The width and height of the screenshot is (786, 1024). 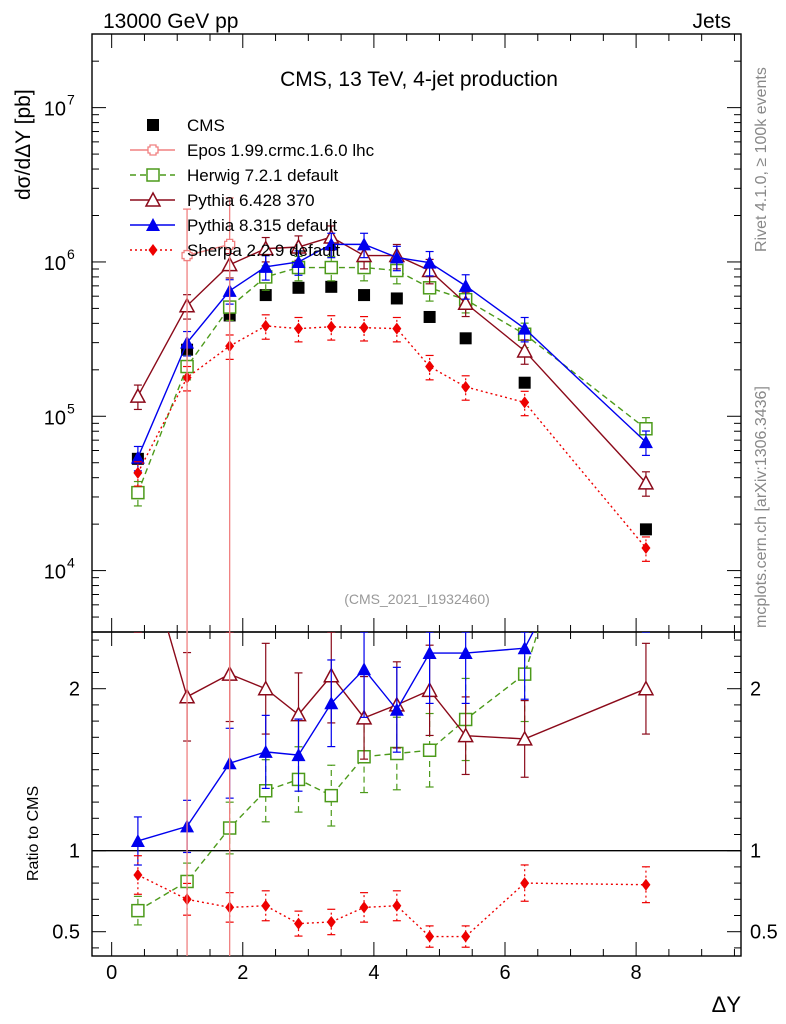 I want to click on legend-item-sherpa: Sherpa 2.2.9 default, so click(x=235, y=250).